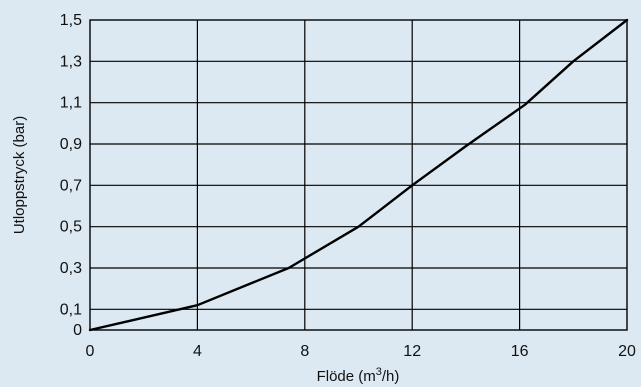 The width and height of the screenshot is (641, 387). Describe the element at coordinates (304, 351) in the screenshot. I see `x-tick-label: 8` at that location.